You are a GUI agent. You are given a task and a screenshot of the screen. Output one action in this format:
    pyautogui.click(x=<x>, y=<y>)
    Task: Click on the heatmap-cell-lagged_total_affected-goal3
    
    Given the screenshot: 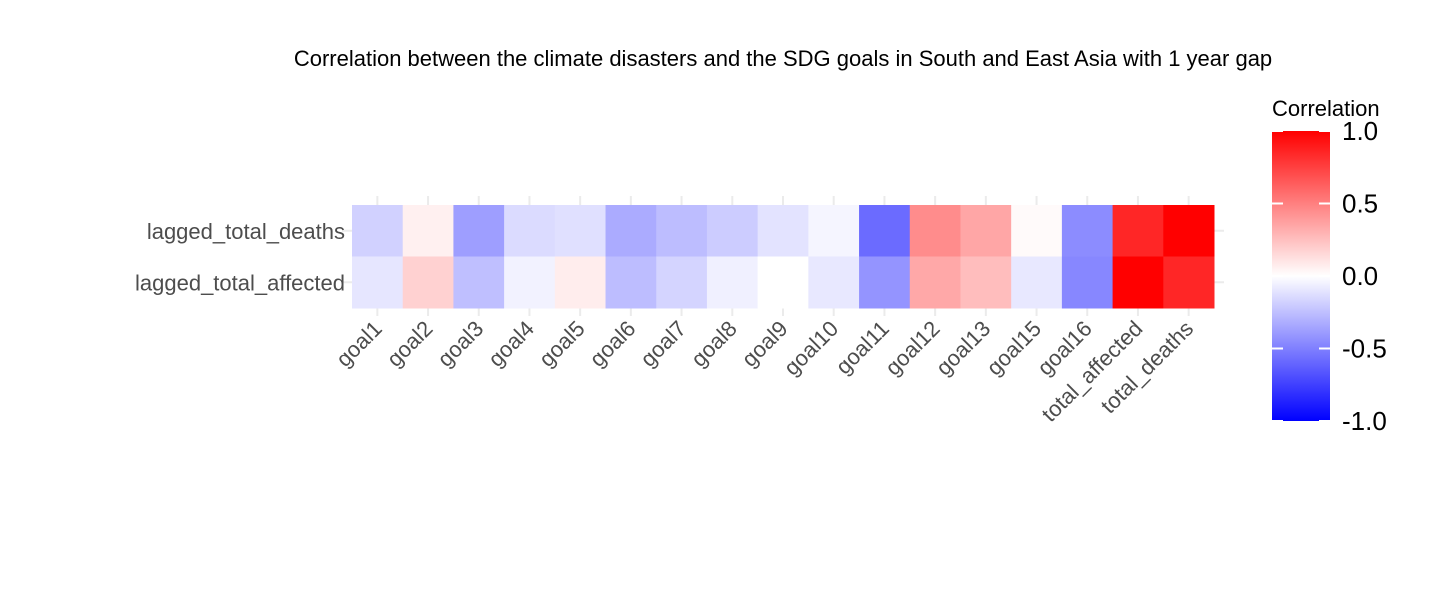 What is the action you would take?
    pyautogui.click(x=479, y=282)
    